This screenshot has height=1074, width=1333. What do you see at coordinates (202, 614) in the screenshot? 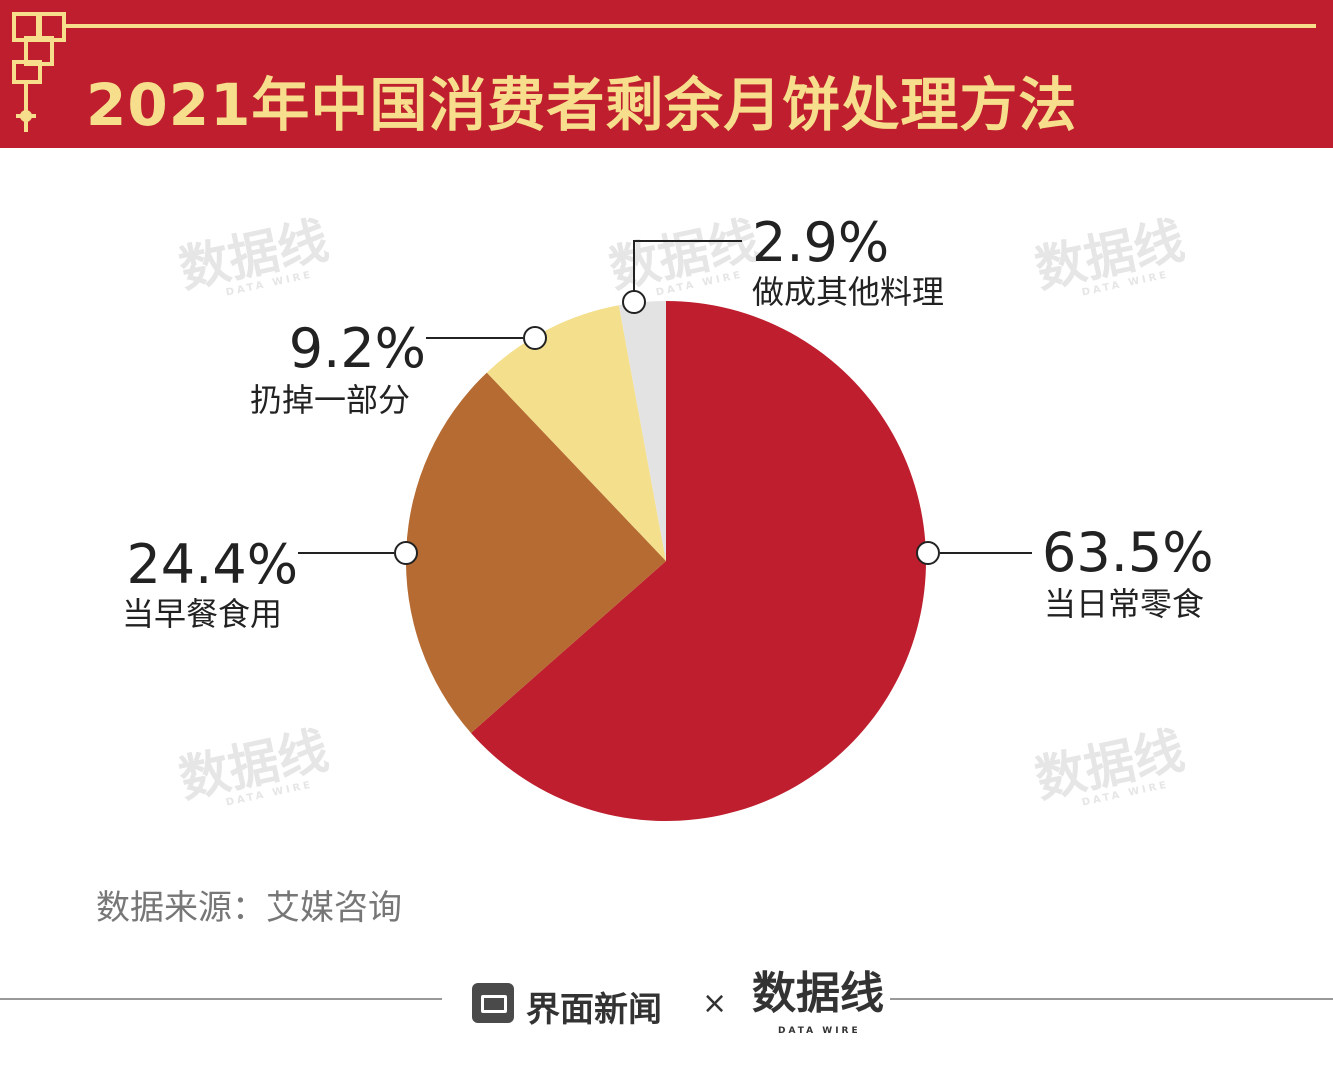
I see `data-label-breakfast-name: 当早餐食用` at bounding box center [202, 614].